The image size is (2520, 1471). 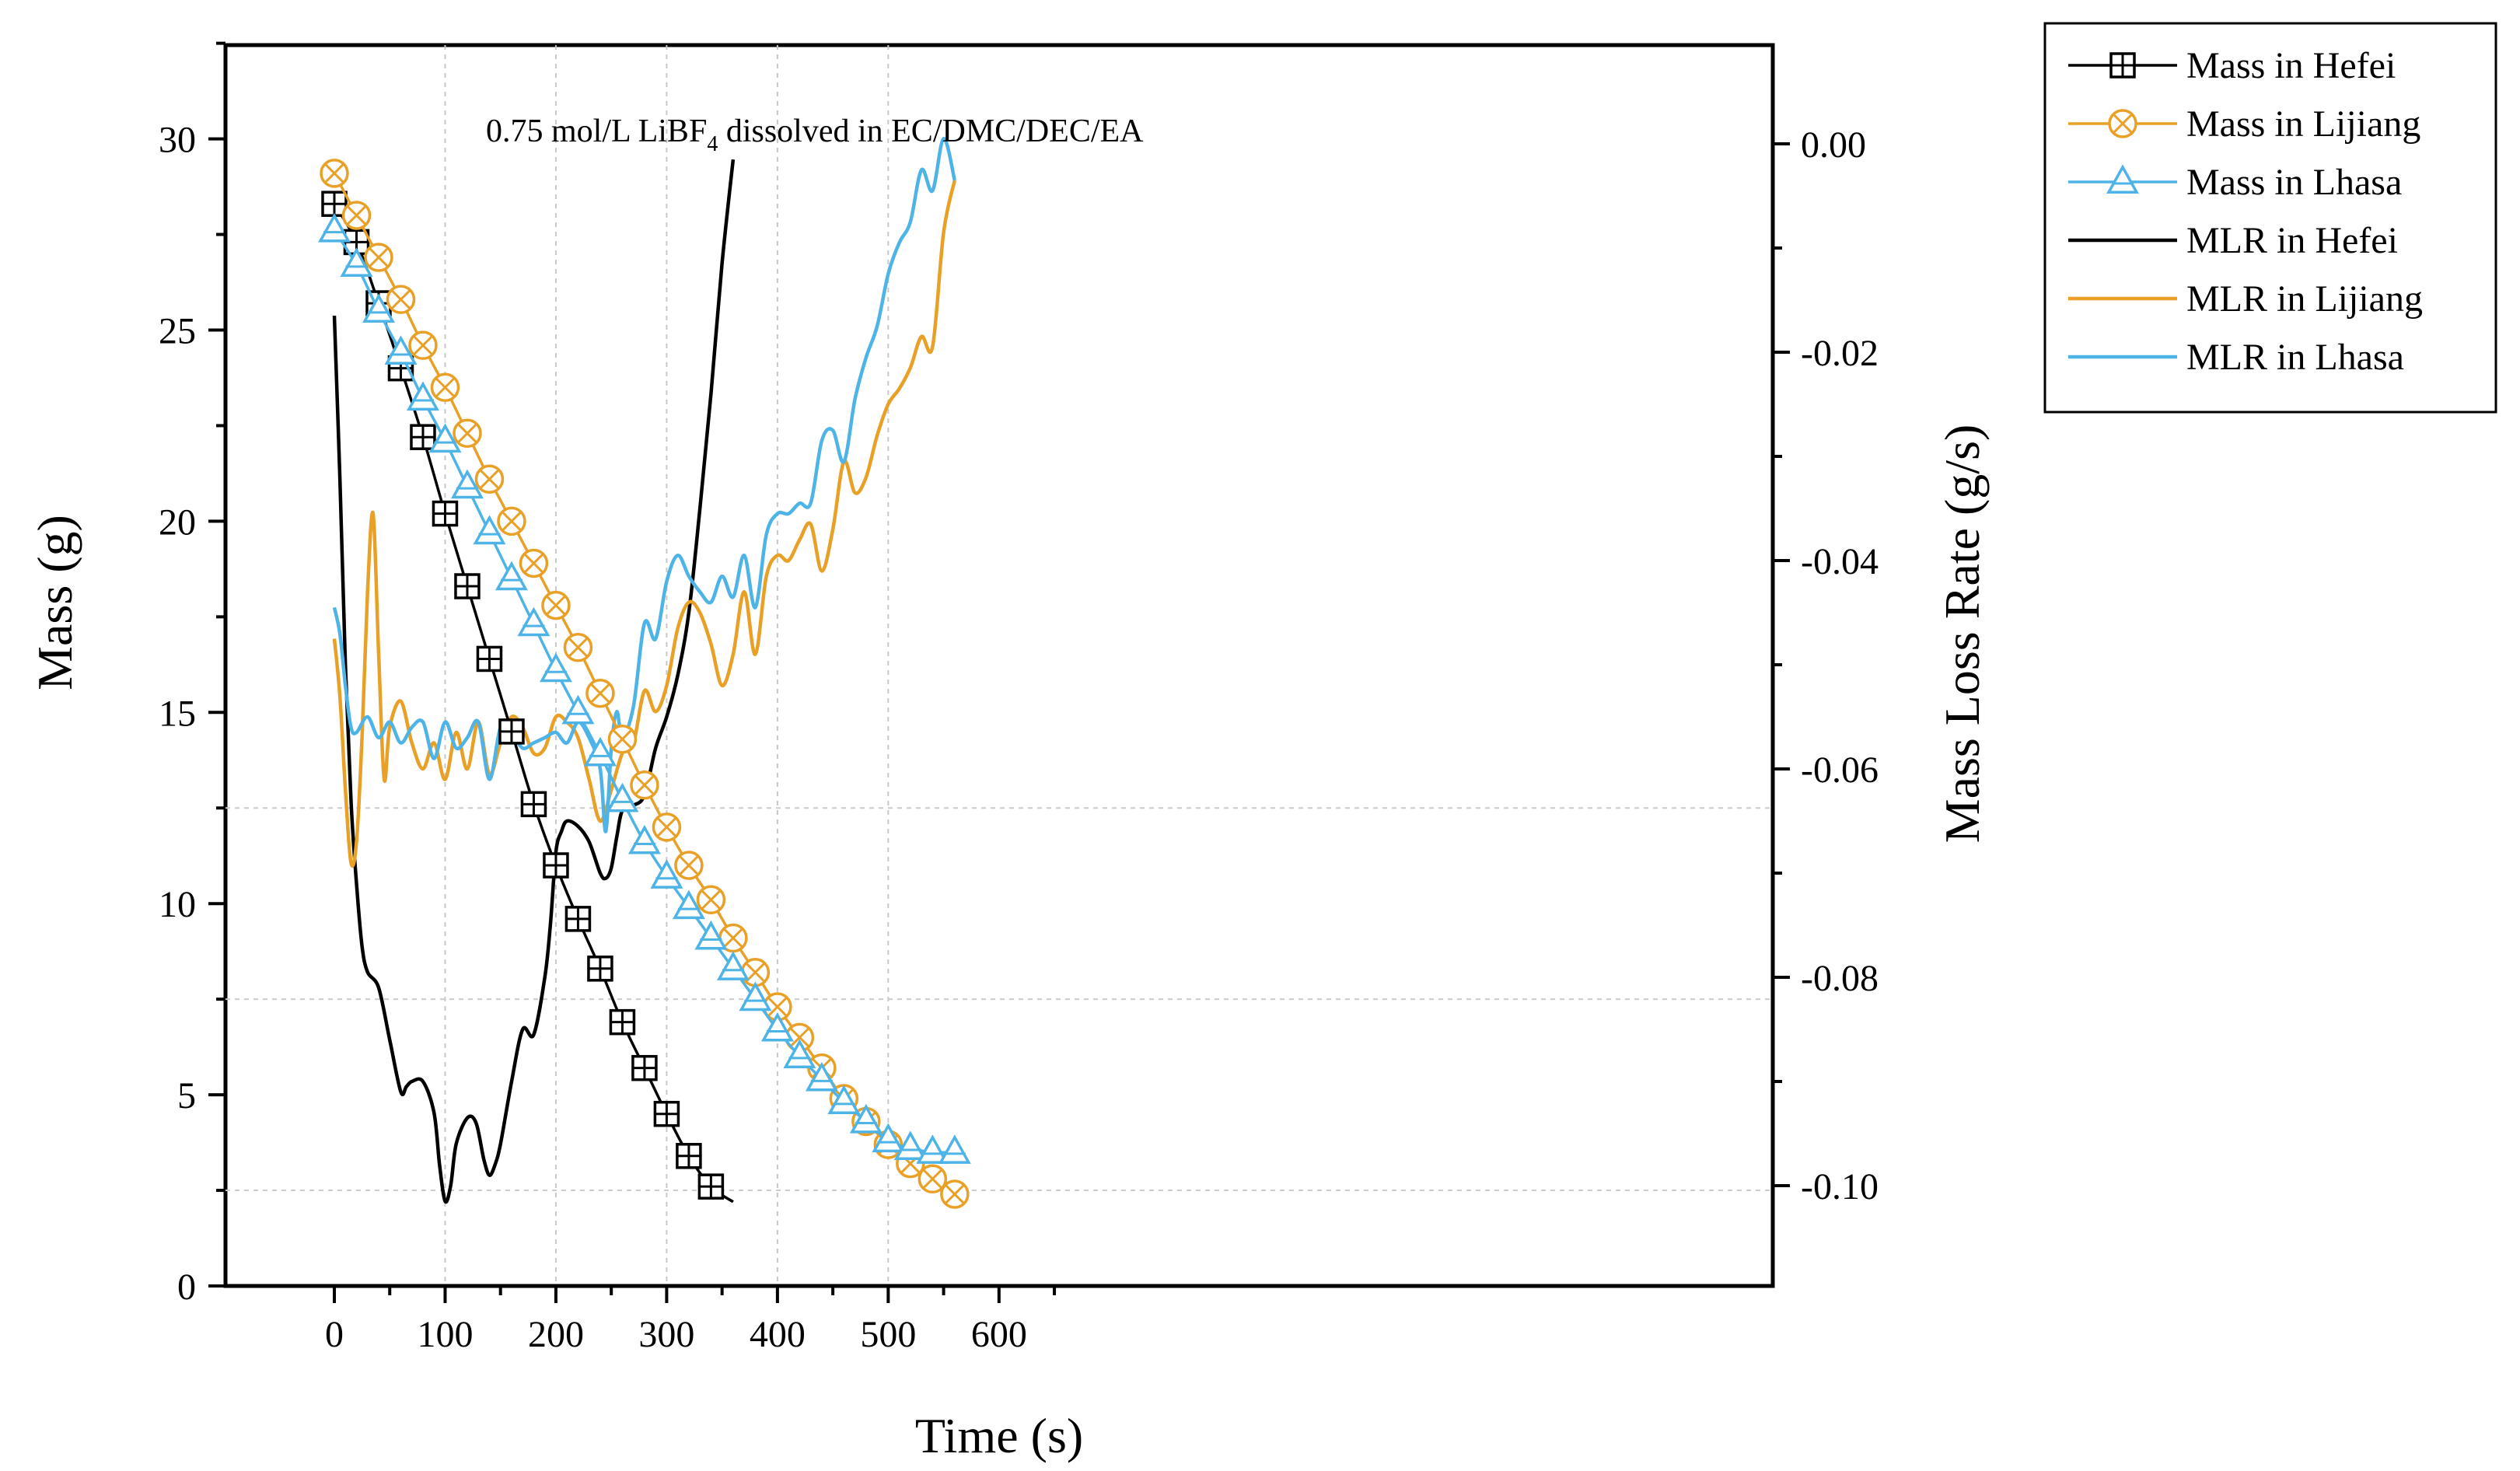 What do you see at coordinates (2244, 124) in the screenshot?
I see `legend-item-mass-lijiang: Mass in Lijiang` at bounding box center [2244, 124].